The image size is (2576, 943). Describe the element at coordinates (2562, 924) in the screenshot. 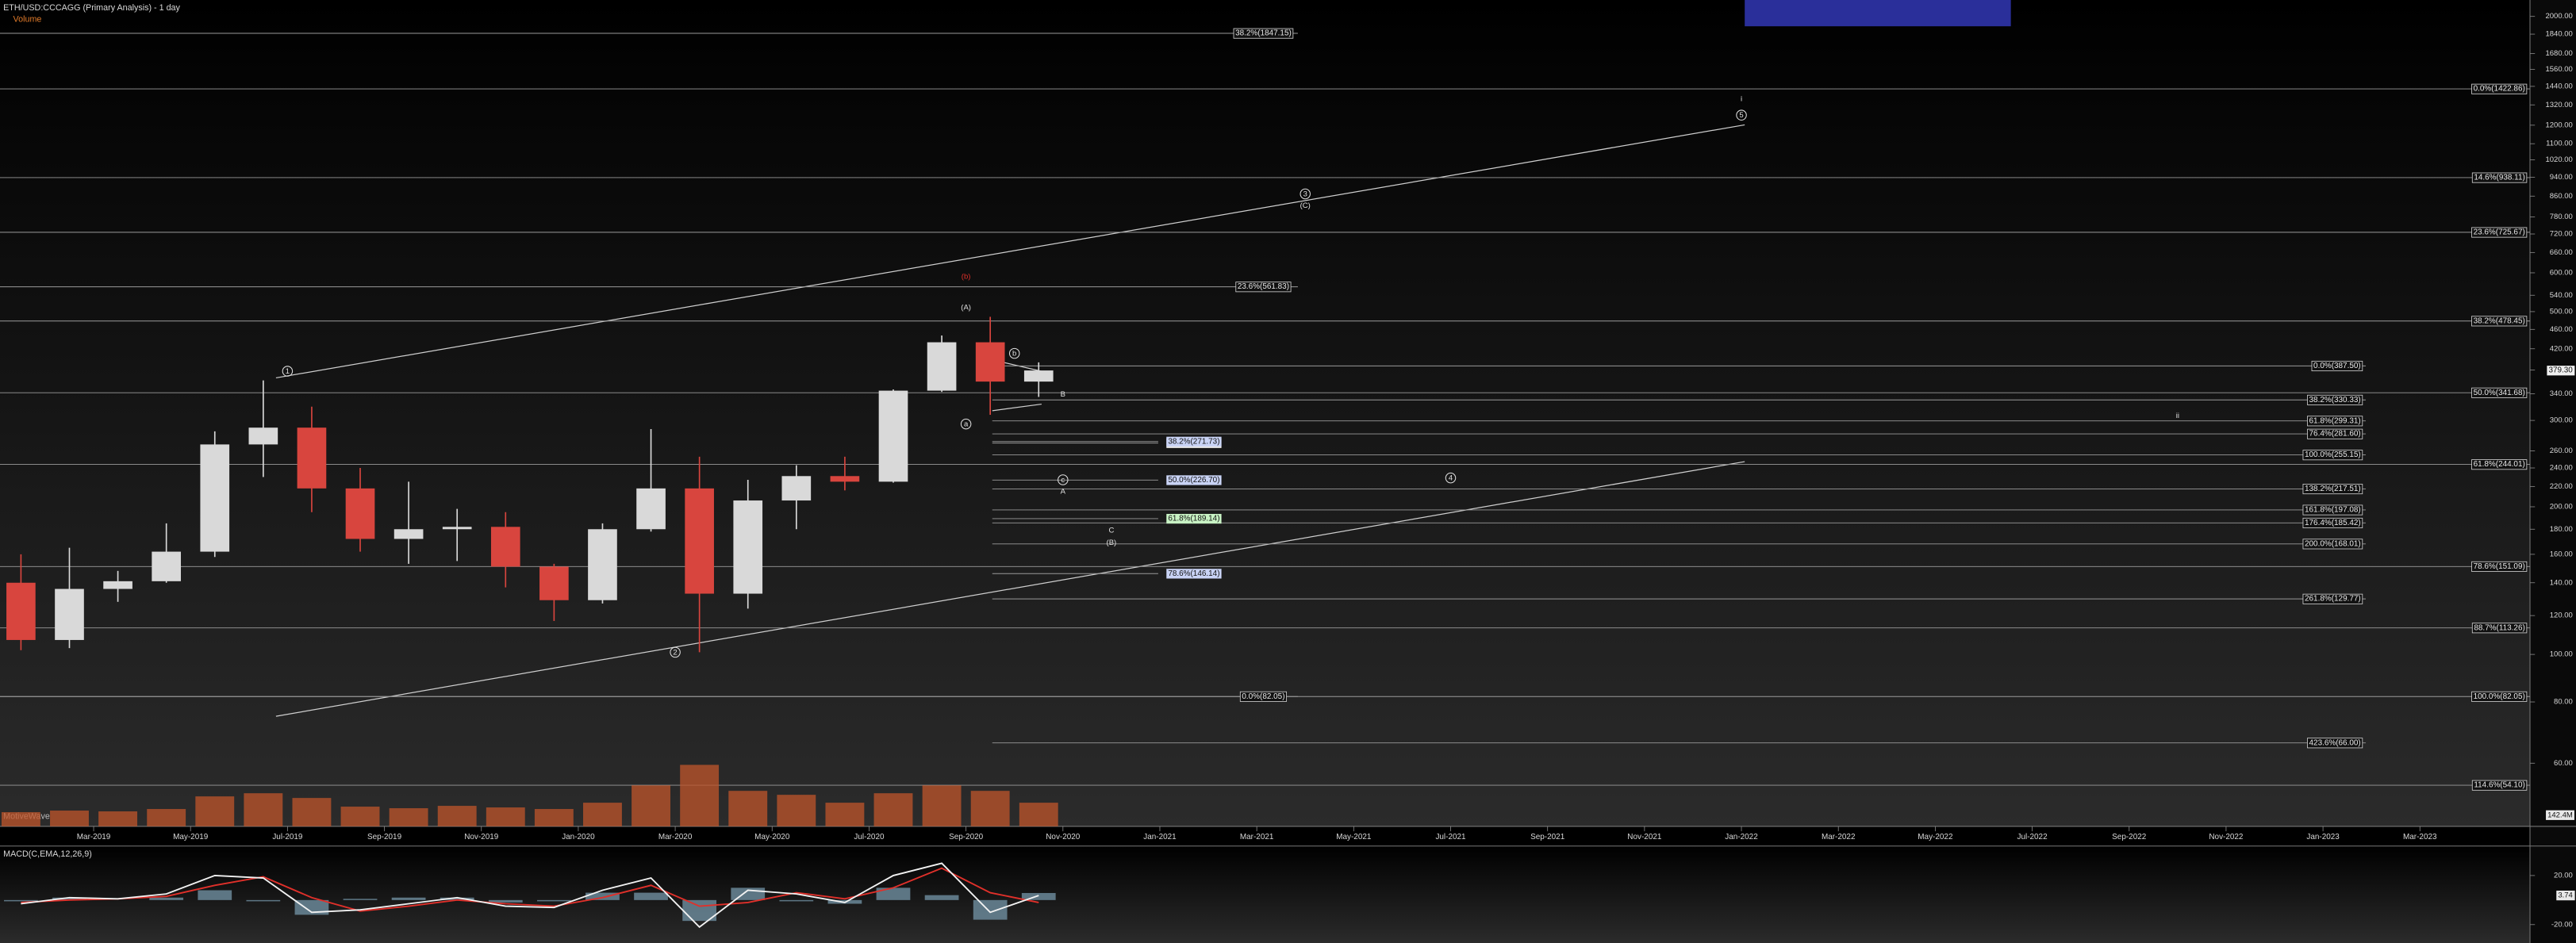

I see `y-tick-label: -20.00` at that location.